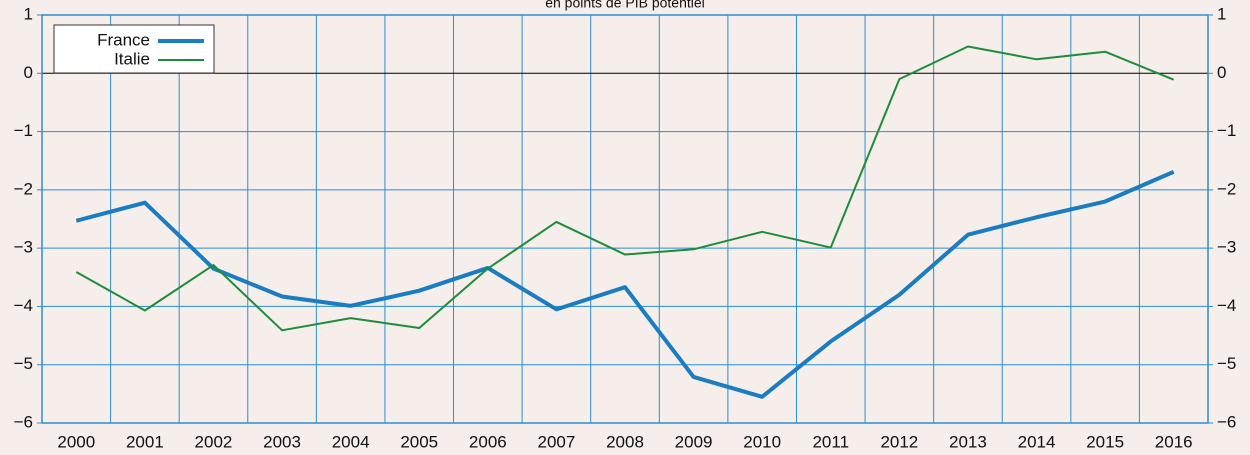 This screenshot has height=455, width=1250. What do you see at coordinates (694, 441) in the screenshot?
I see `x-tick-label: 2009` at bounding box center [694, 441].